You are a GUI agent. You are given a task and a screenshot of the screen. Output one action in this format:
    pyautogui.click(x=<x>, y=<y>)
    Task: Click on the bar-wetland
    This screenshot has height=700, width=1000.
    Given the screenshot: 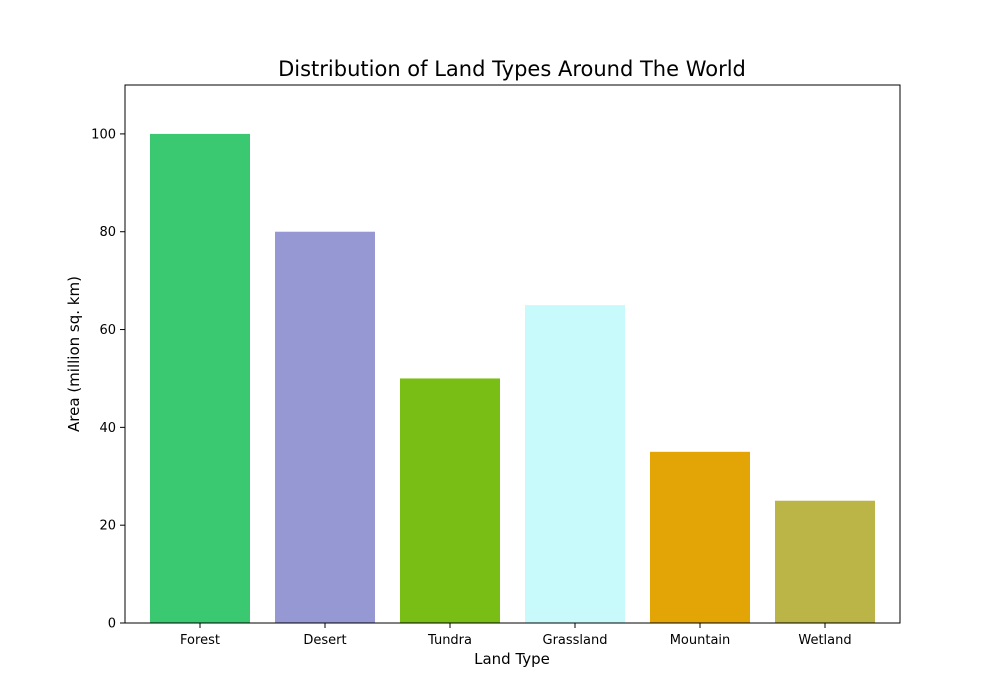 What is the action you would take?
    pyautogui.click(x=825, y=561)
    